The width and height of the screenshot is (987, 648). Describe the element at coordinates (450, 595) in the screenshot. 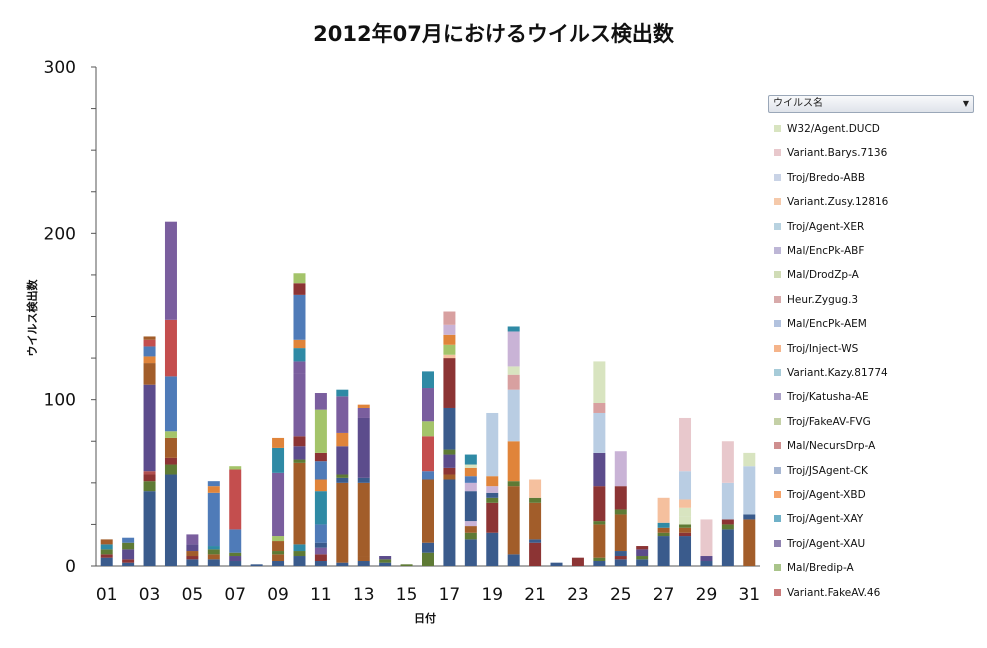

I see `x-tick-label: 17` at that location.